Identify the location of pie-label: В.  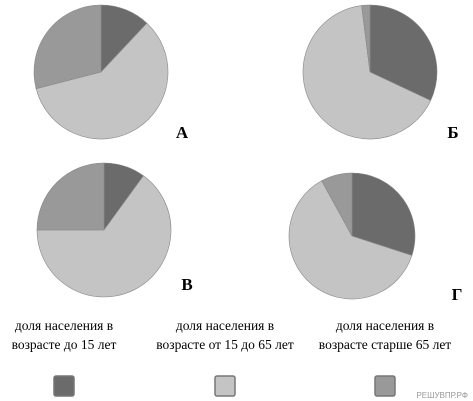
(186, 284).